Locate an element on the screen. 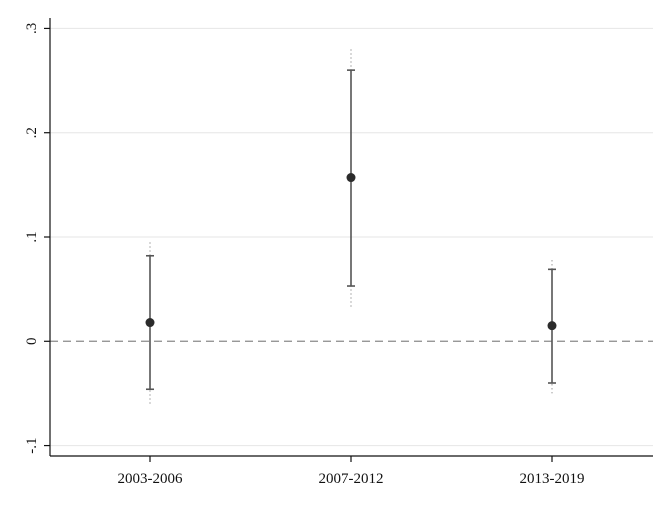 The width and height of the screenshot is (670, 508). y-tick-label: -.1 is located at coordinates (32, 445).